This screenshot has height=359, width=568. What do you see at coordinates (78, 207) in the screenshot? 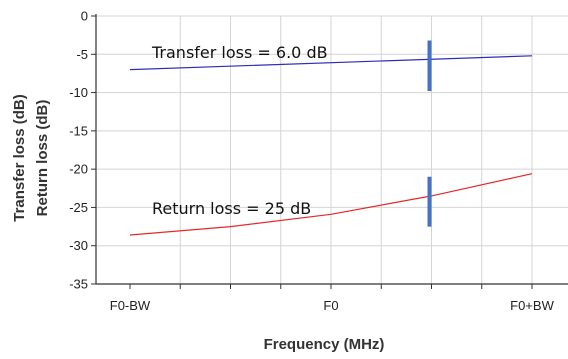
I see `y-tick-label: -25` at bounding box center [78, 207].